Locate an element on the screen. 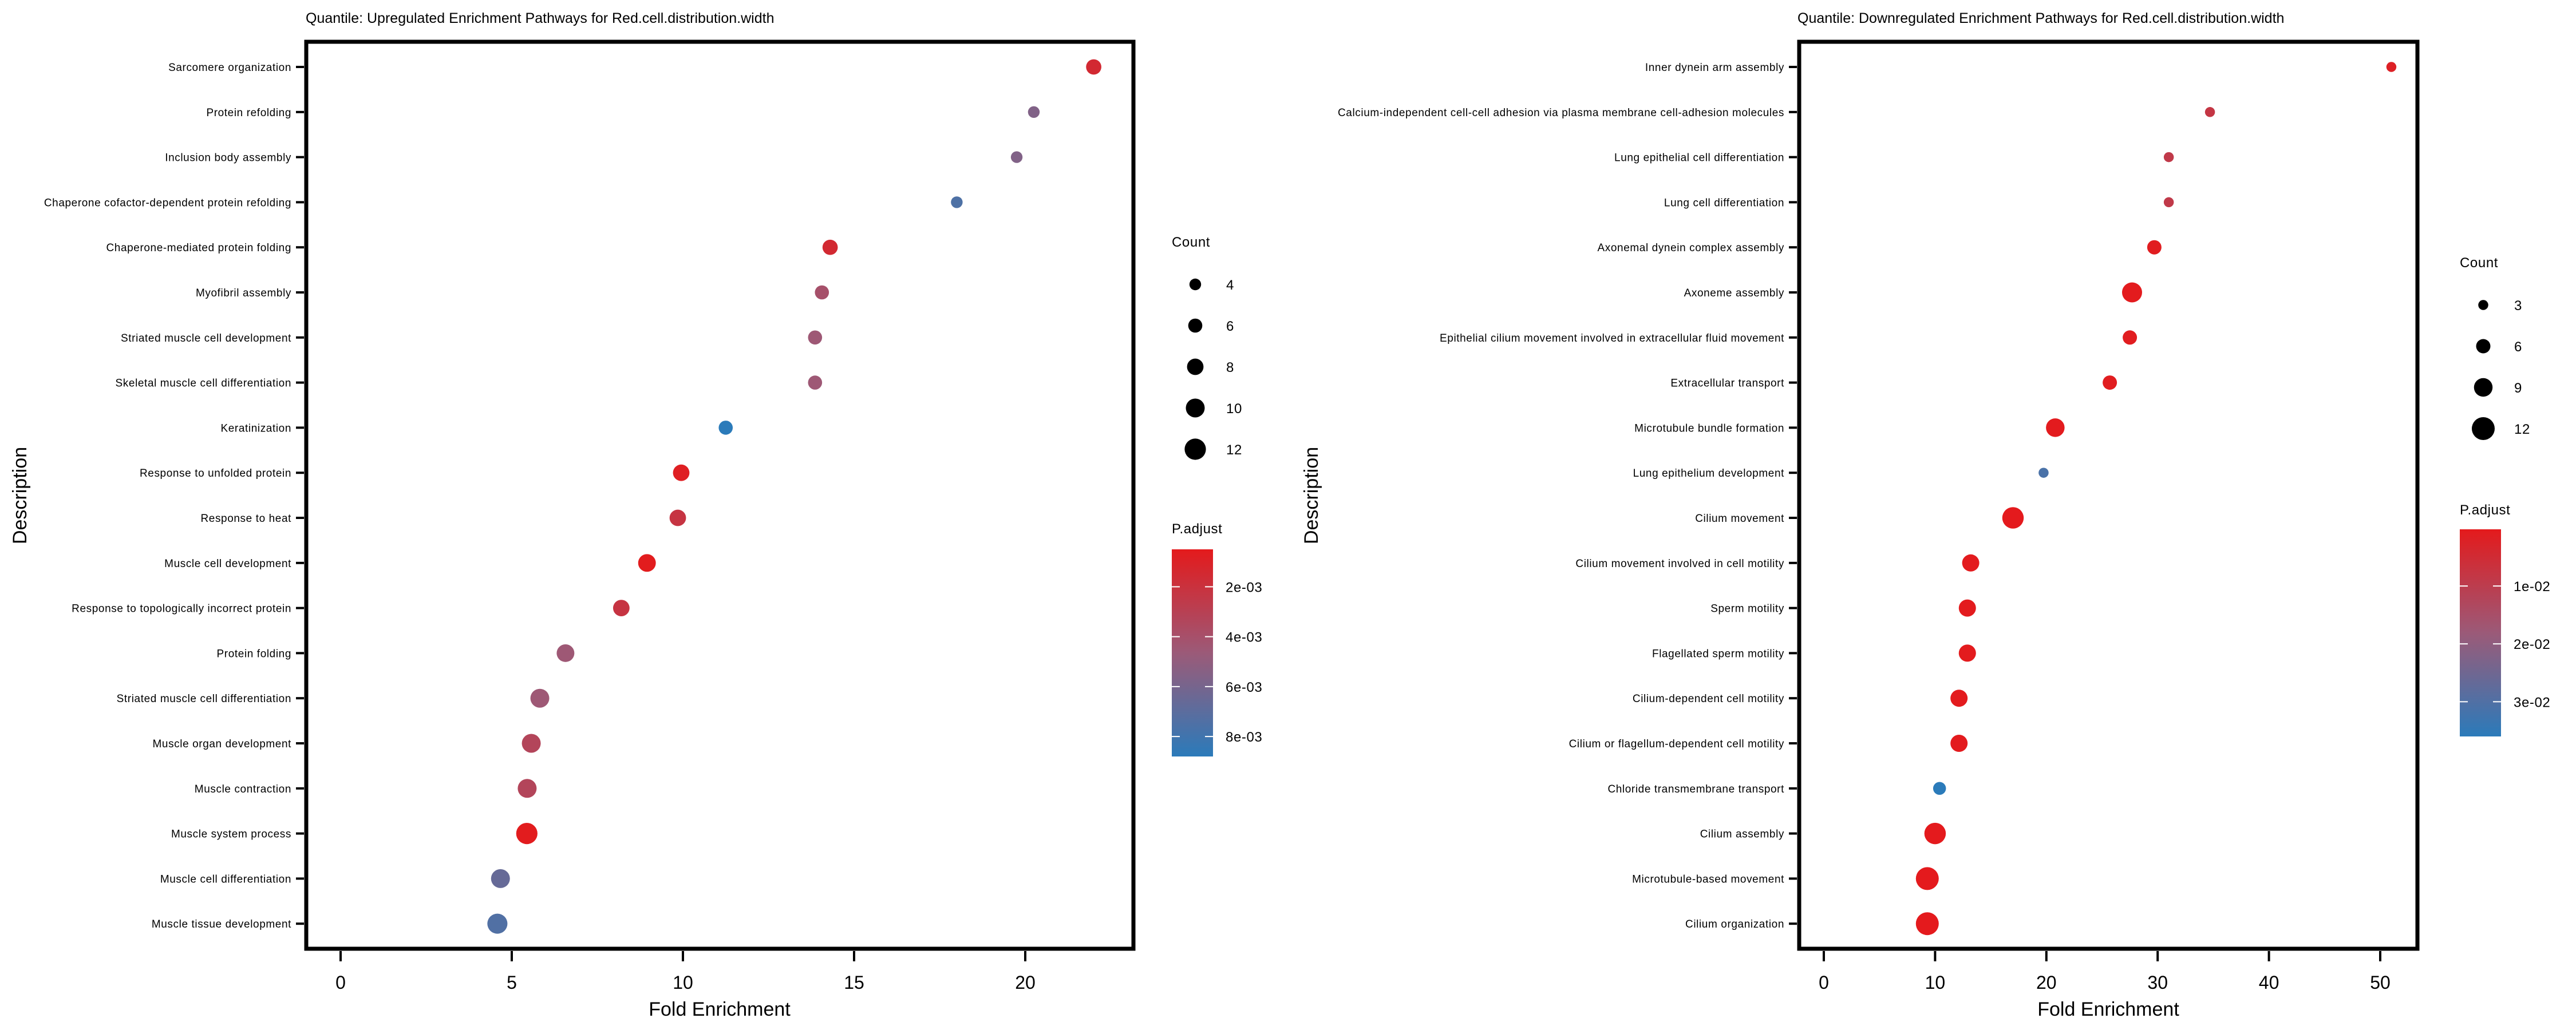  legend: Count P.adjust 3 6 9 12 1e-02 2e-02 3e-02 is located at coordinates (2505, 495).